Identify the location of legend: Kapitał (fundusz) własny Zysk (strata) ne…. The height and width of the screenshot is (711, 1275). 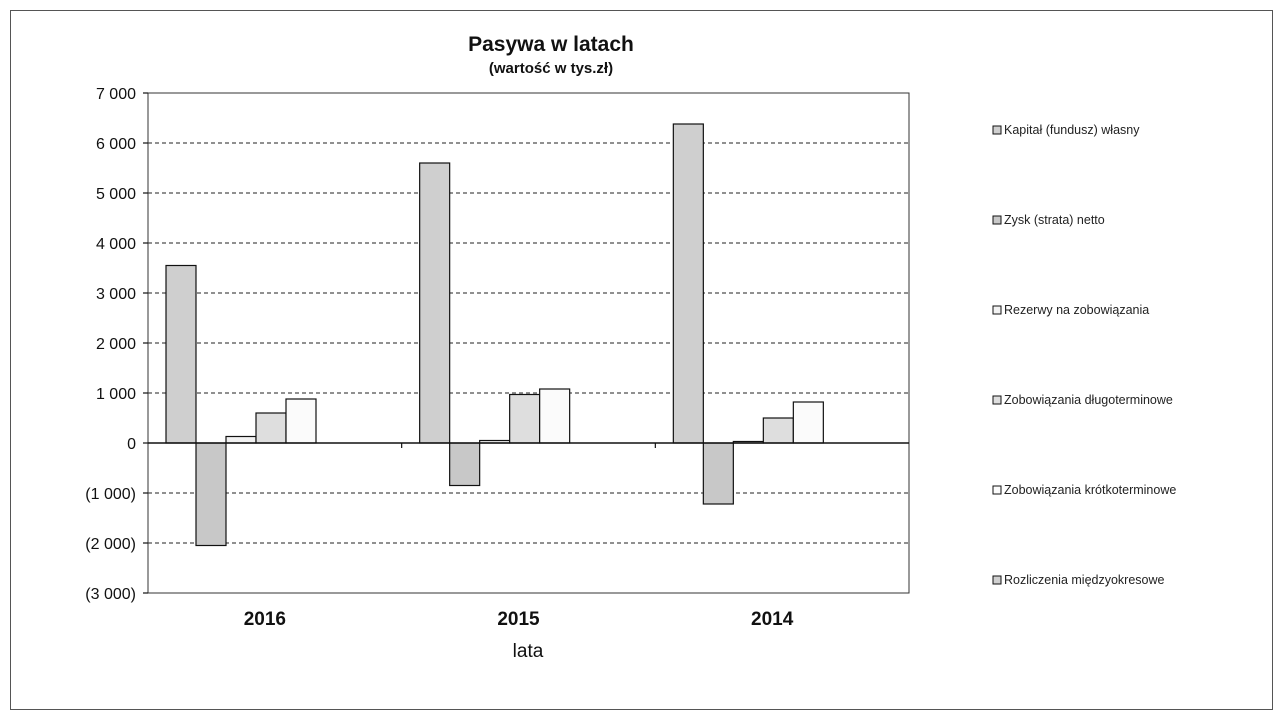
(1084, 355).